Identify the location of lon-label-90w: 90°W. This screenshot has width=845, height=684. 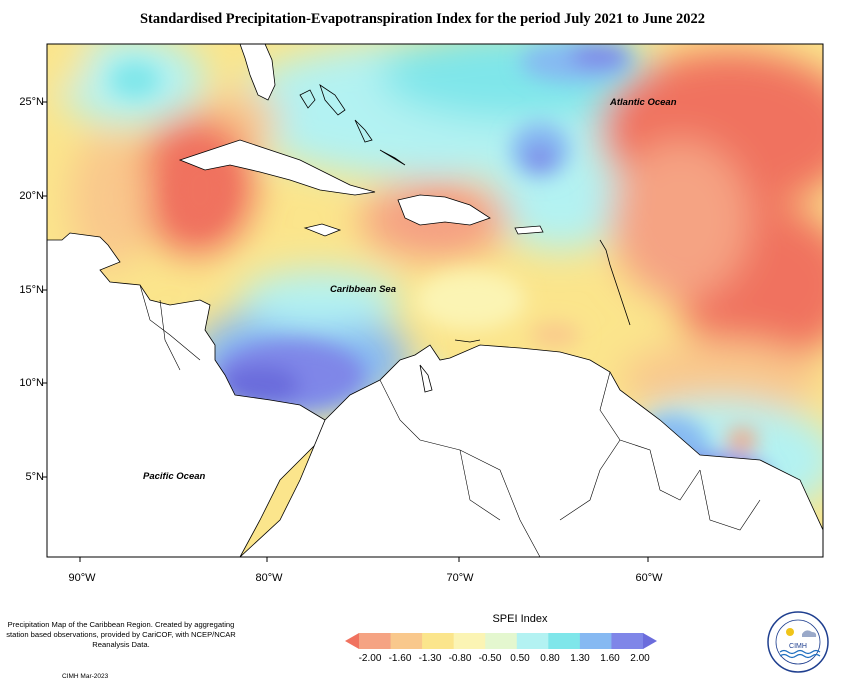
(82, 578).